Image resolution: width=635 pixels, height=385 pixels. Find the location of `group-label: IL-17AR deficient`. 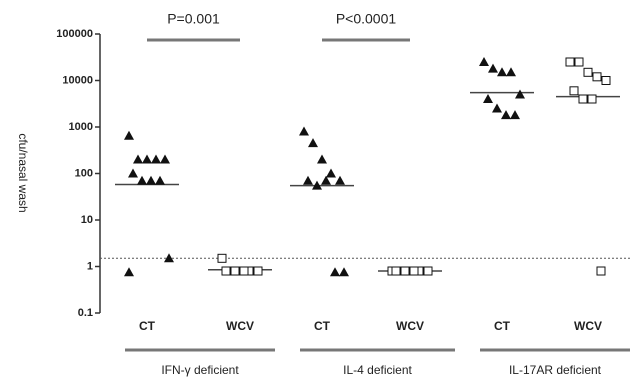

group-label: IL-17AR deficient is located at coordinates (555, 370).